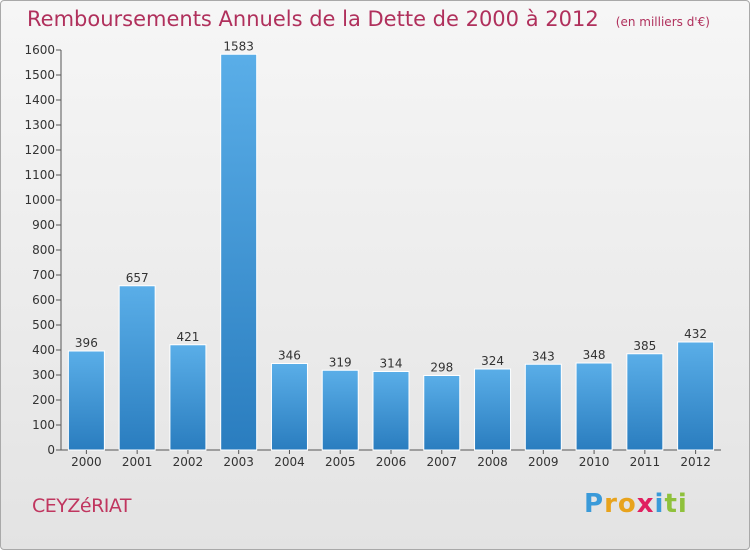 This screenshot has width=750, height=550. What do you see at coordinates (441, 368) in the screenshot?
I see `value-label-2007: 298` at bounding box center [441, 368].